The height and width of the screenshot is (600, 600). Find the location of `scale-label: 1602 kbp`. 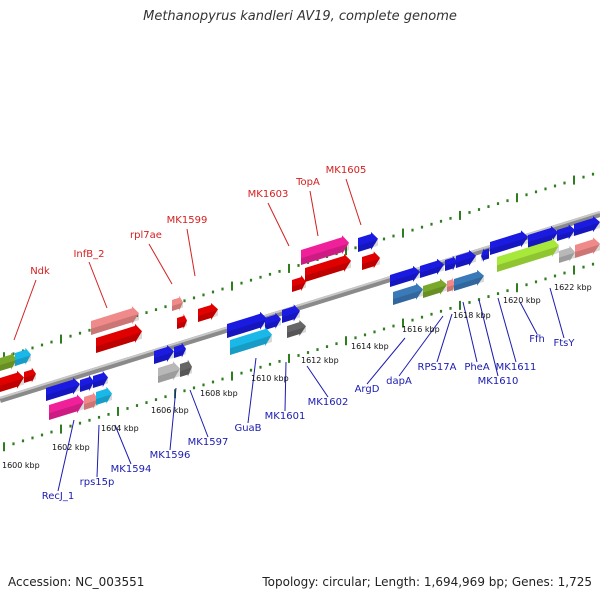

scale-label: 1602 kbp is located at coordinates (71, 447).